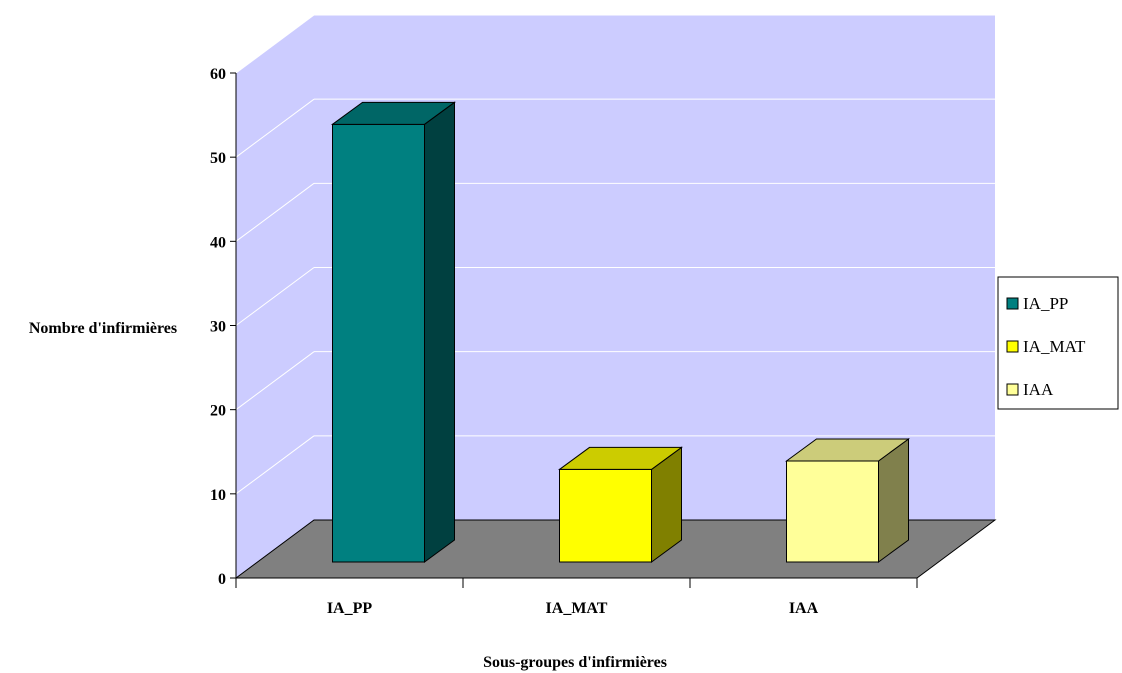 This screenshot has width=1122, height=673. I want to click on y-tick-label: 10, so click(218, 495).